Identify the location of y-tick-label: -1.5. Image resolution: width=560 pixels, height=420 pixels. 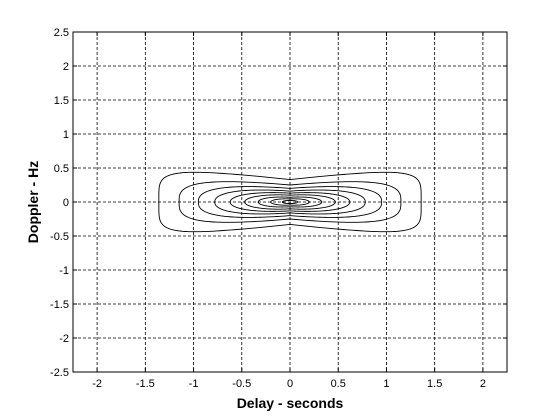
(59, 305).